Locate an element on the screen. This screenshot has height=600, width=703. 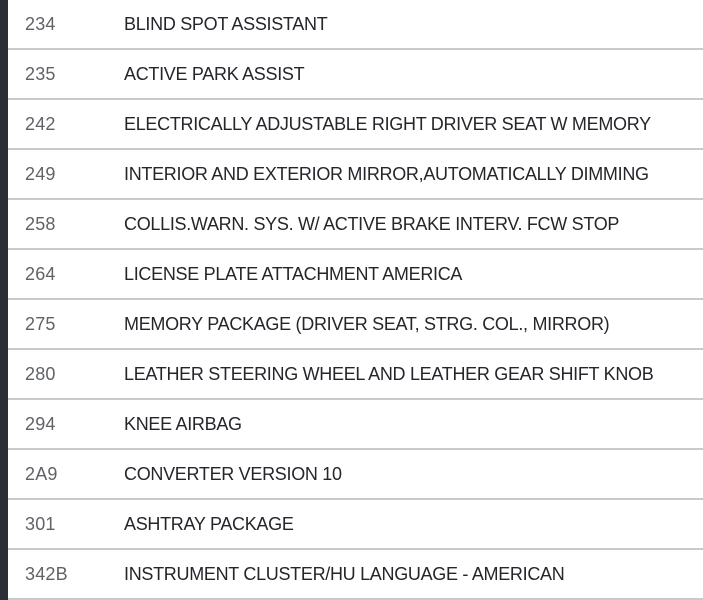
option-description: BLIND SPOT ASSISTANT is located at coordinates (226, 23).